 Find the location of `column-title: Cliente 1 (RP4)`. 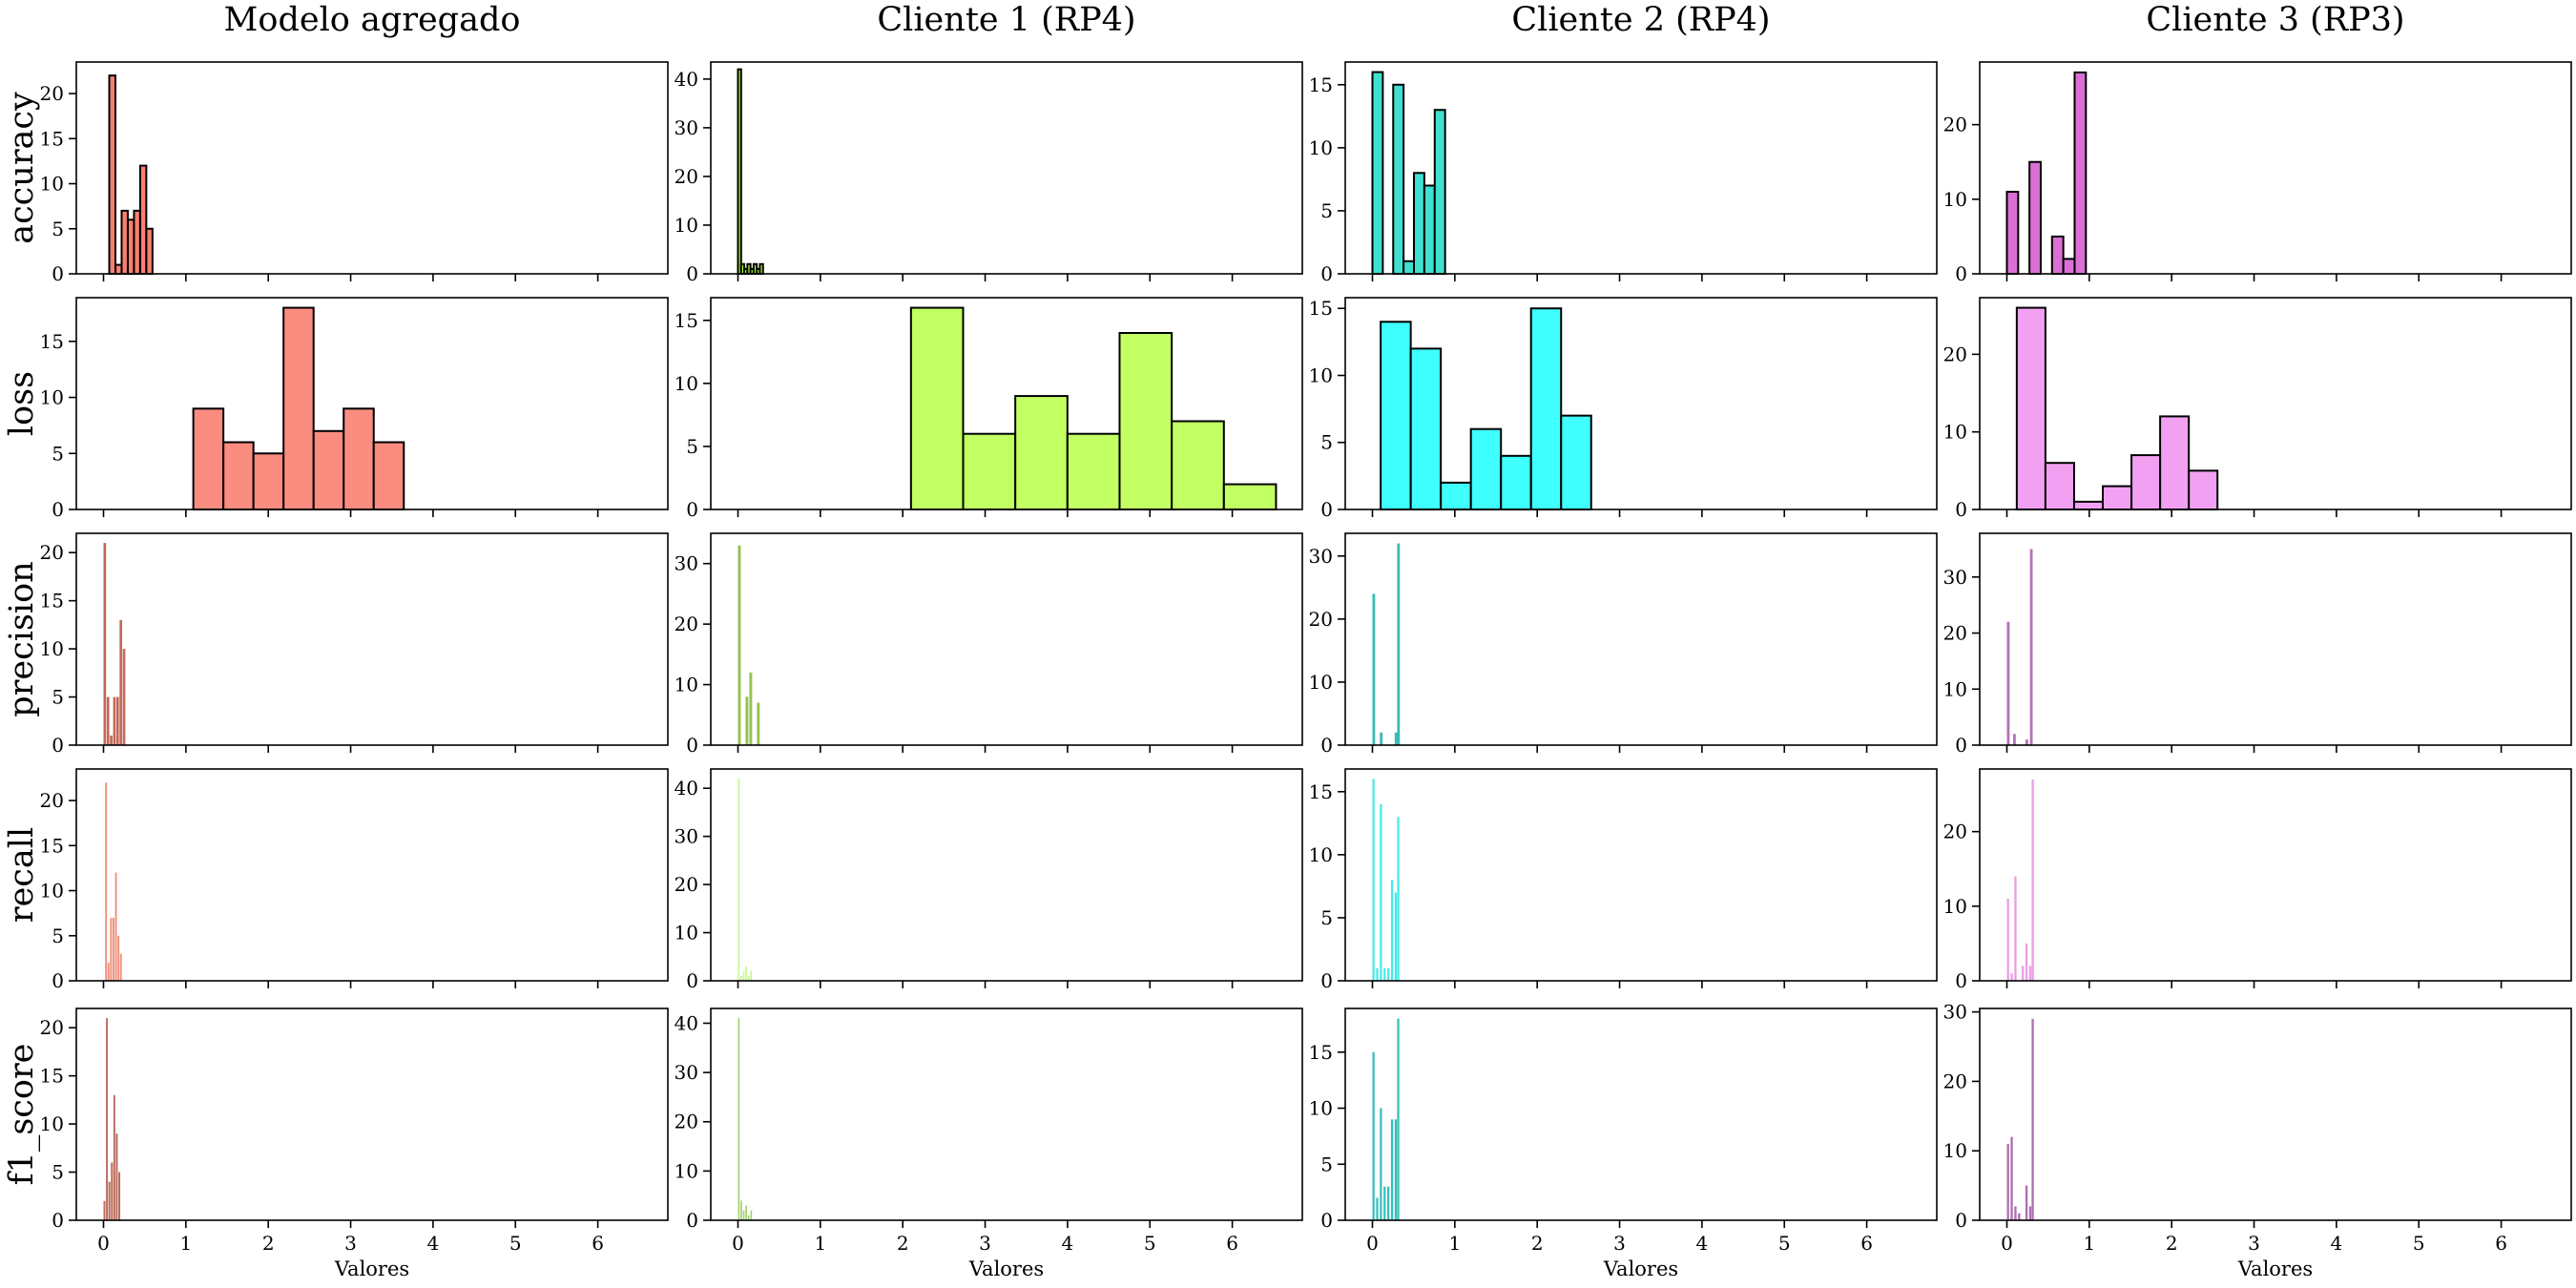

column-title: Cliente 1 (RP4) is located at coordinates (1006, 20).